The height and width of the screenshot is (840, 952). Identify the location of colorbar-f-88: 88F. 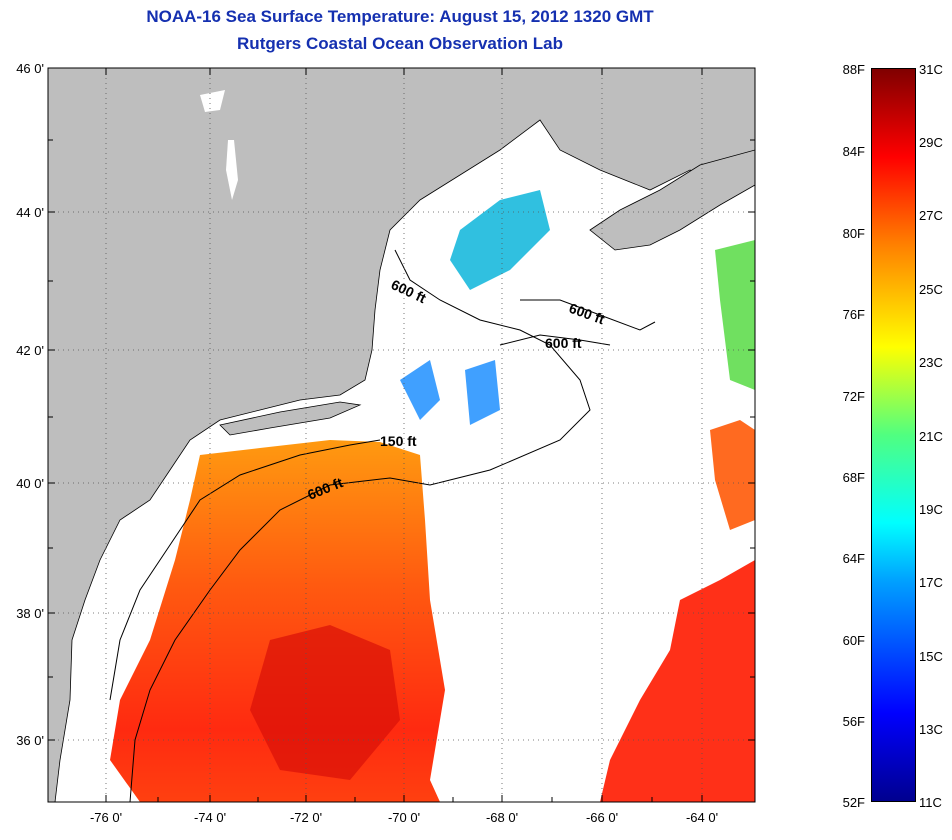
(853, 69).